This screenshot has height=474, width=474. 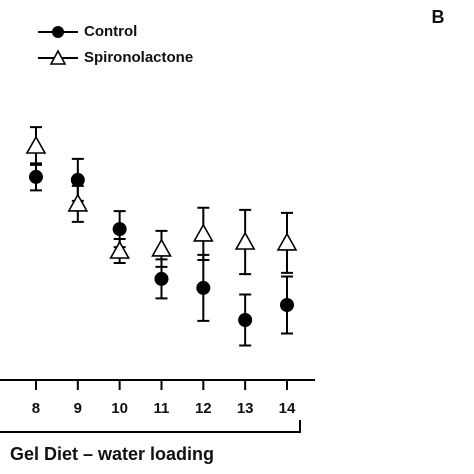 I want to click on x-tick-label: 8, so click(x=36, y=408).